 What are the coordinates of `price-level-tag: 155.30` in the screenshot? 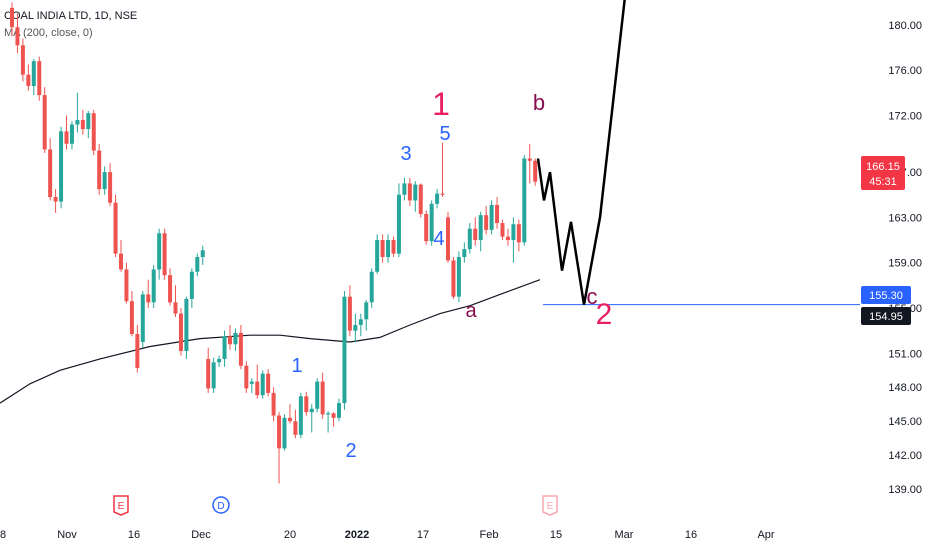 It's located at (886, 295).